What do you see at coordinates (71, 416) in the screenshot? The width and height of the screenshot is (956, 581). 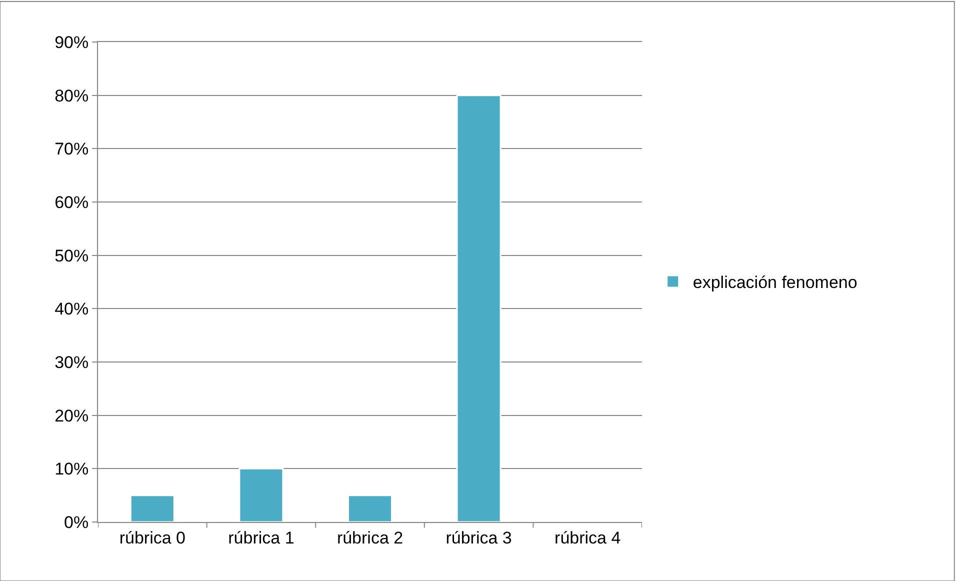 I see `y-tick-label: 20%` at bounding box center [71, 416].